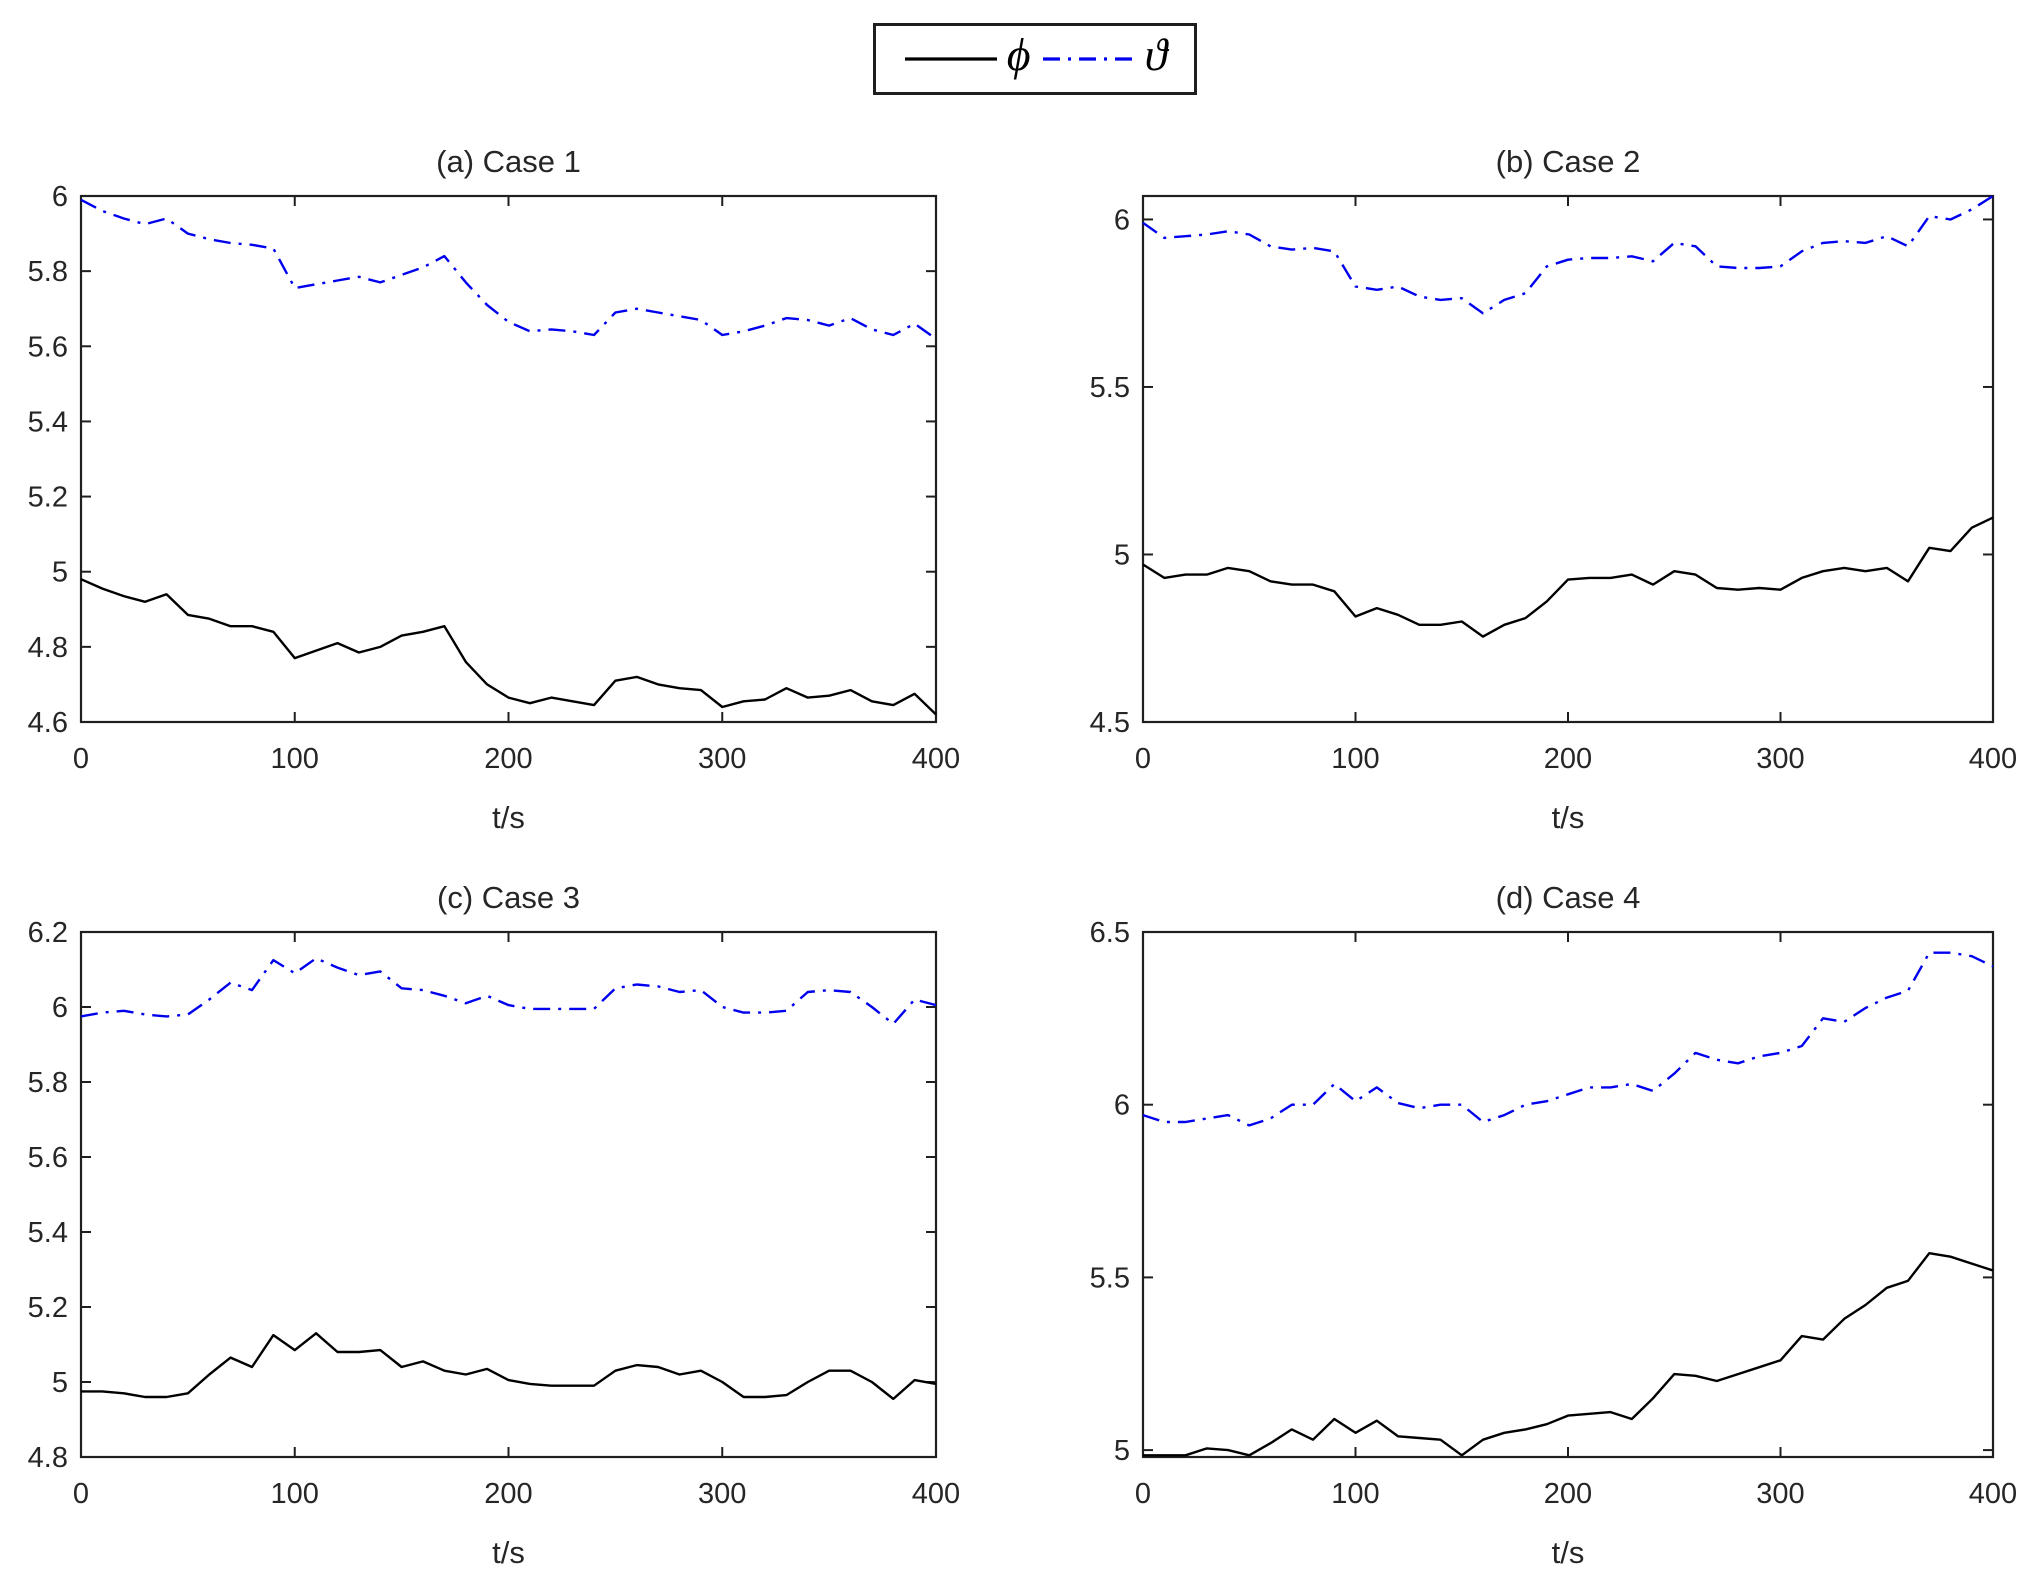 This screenshot has height=1581, width=2042. I want to click on case3-phi-line, so click(509, 1366).